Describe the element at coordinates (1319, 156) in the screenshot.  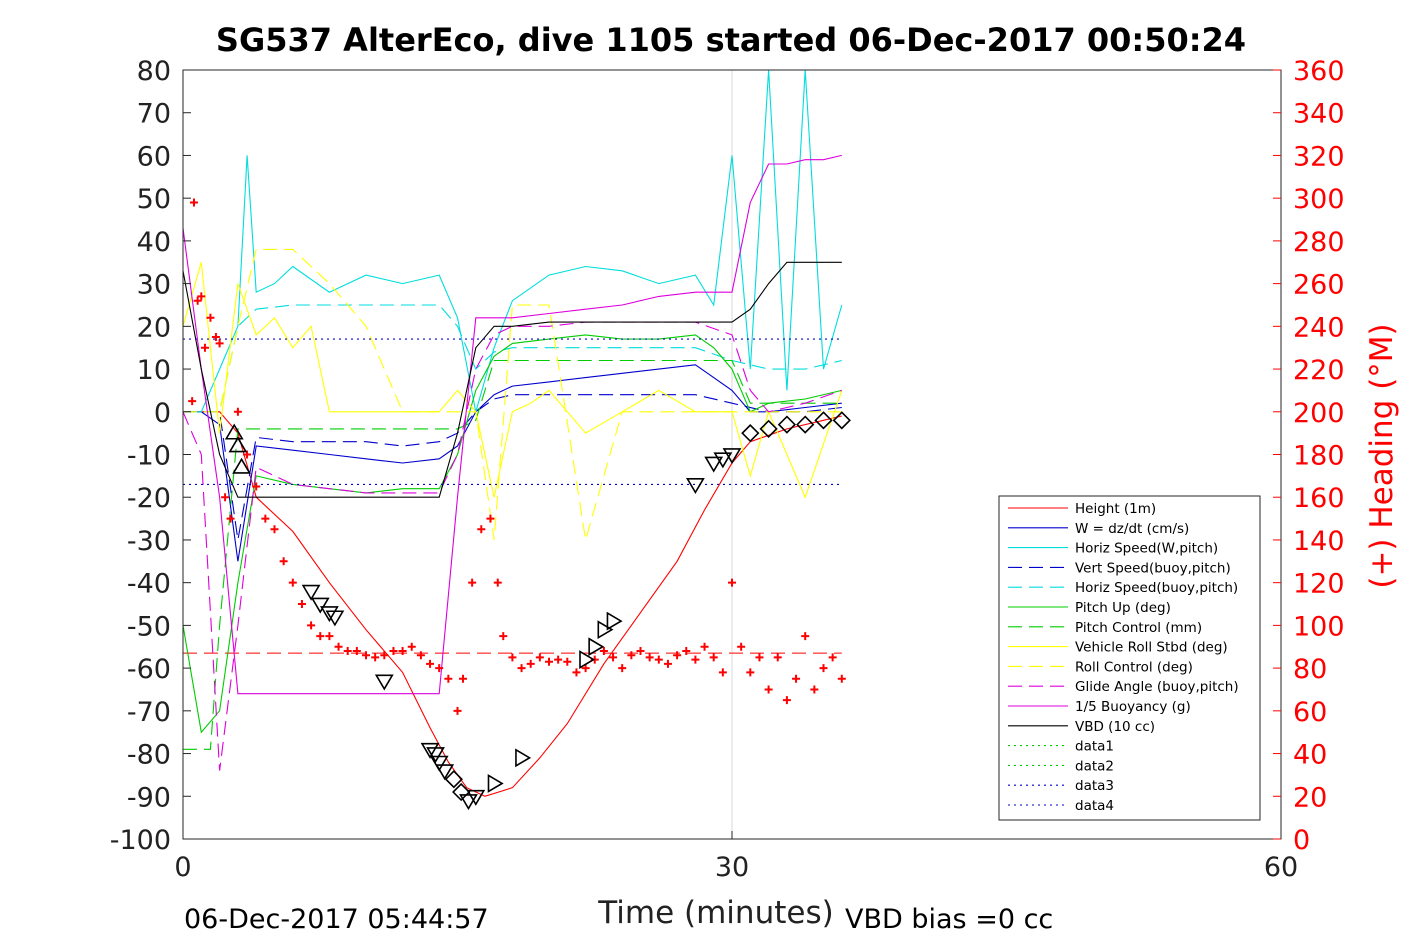
I see `right-tick-label: 320` at that location.